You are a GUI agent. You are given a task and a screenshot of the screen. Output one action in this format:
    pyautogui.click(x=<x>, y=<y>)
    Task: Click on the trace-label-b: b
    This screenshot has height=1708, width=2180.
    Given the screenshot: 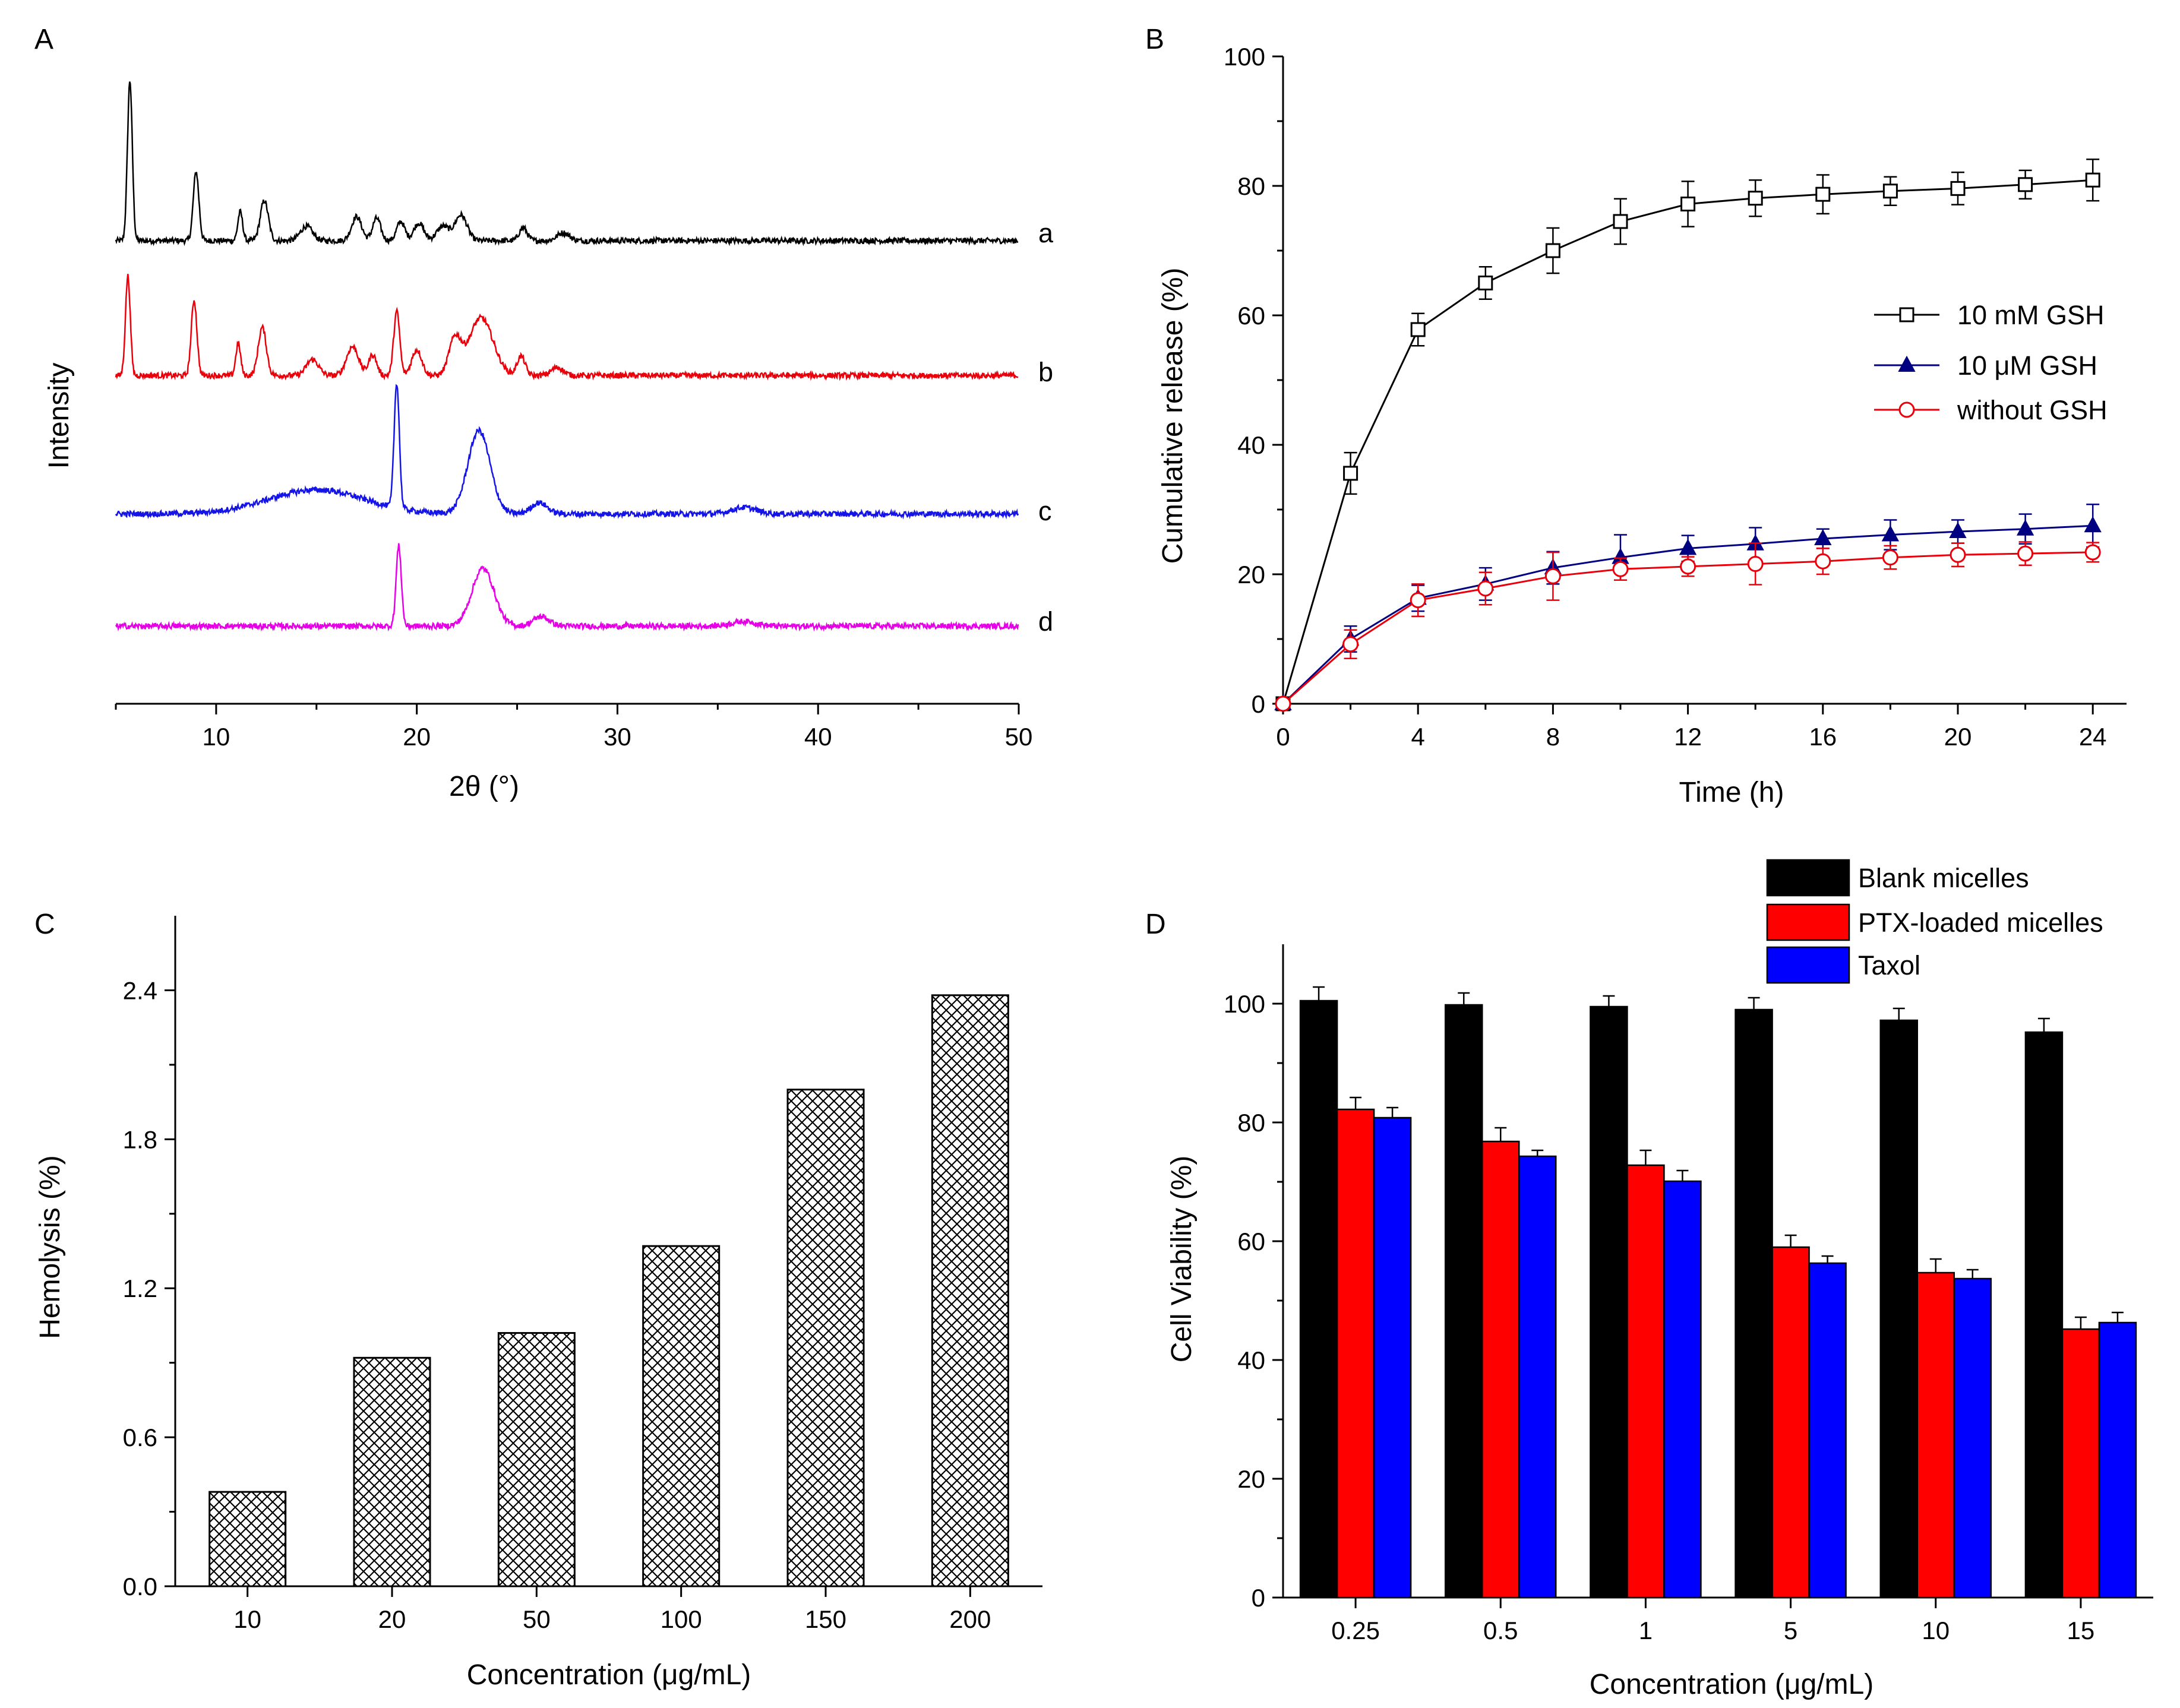 What is the action you would take?
    pyautogui.click(x=1045, y=372)
    